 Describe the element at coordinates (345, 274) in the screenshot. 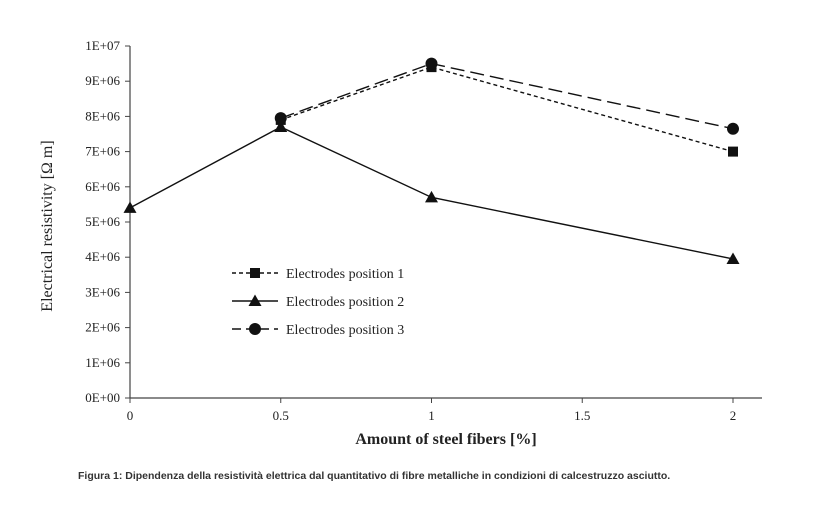

I see `legend-label: Electrodes position 1` at that location.